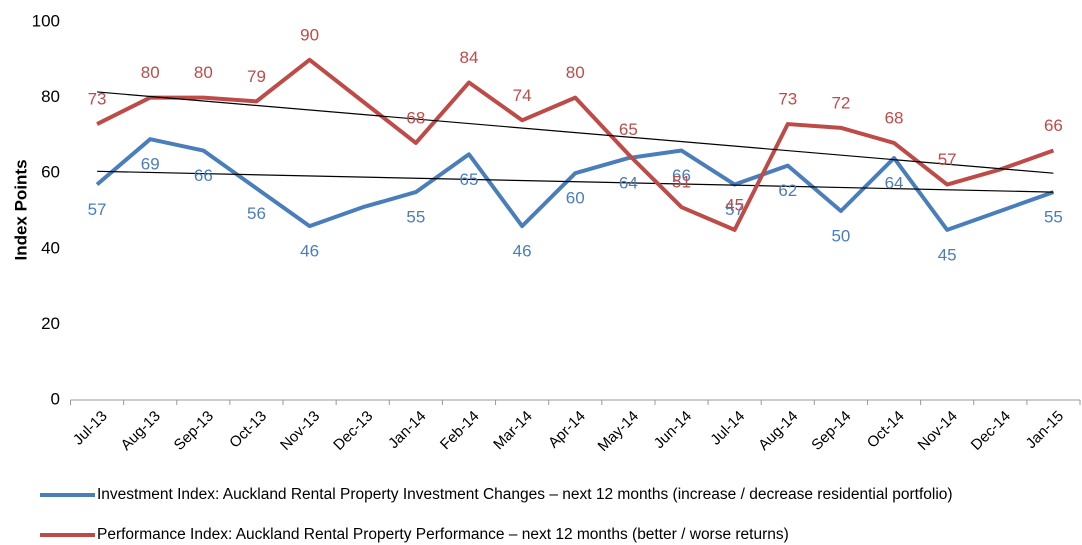  Describe the element at coordinates (46, 20) in the screenshot. I see `y-tick-label: 100` at that location.